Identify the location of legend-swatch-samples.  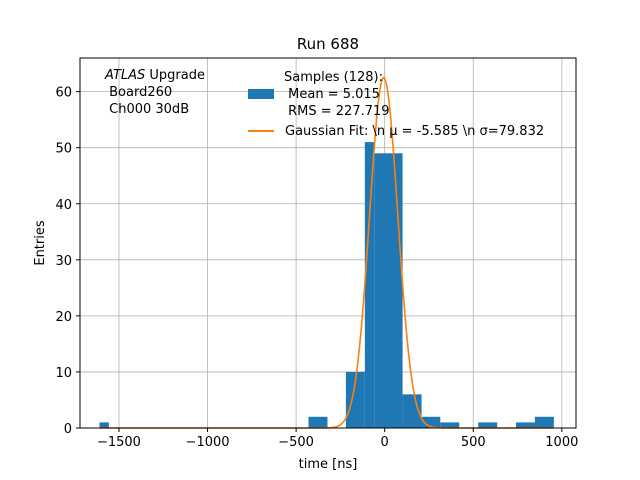
(261, 94).